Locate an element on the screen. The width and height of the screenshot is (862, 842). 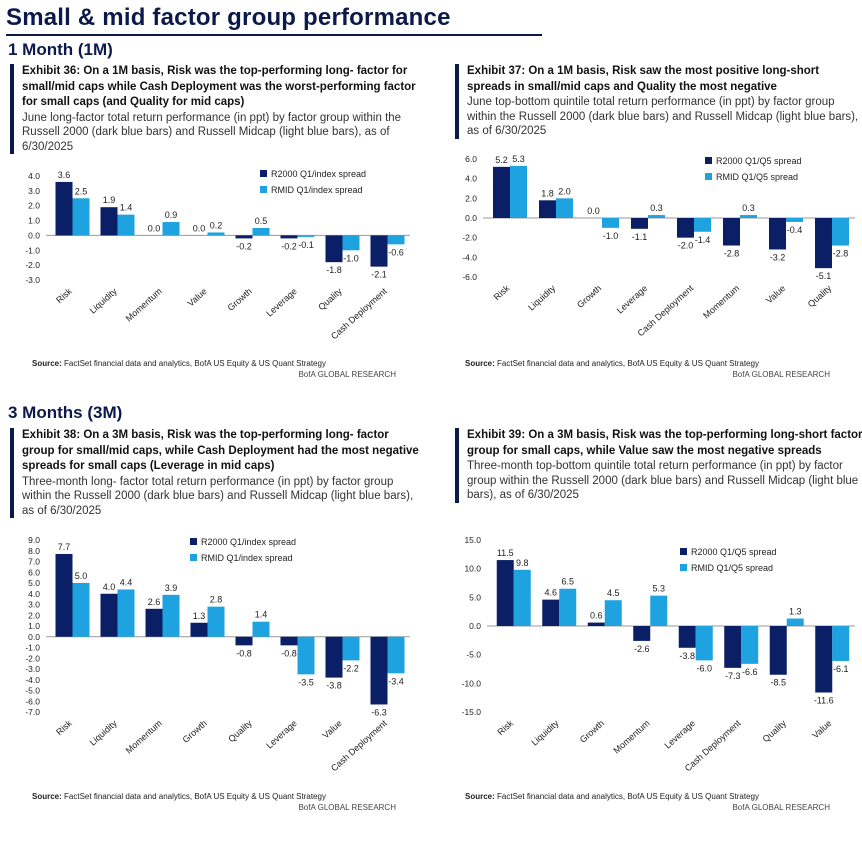
y-tick-label: -1.0 is located at coordinates (32, 648).